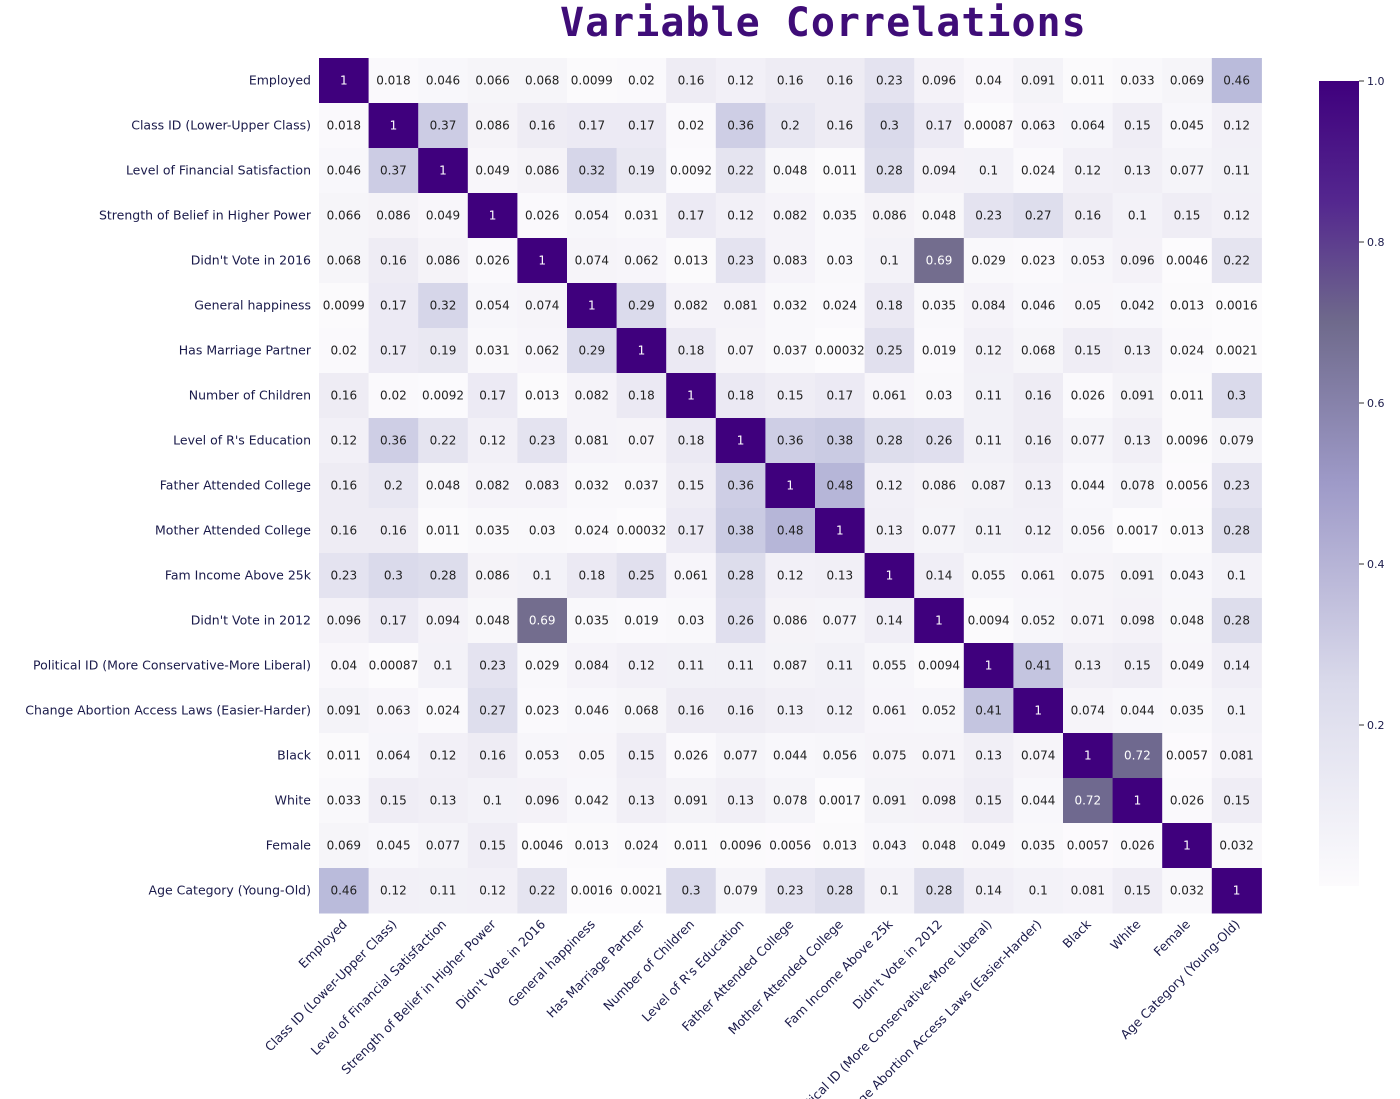 The height and width of the screenshot is (1099, 1400). Describe the element at coordinates (641, 81) in the screenshot. I see `cell-value-label: 0.02` at that location.